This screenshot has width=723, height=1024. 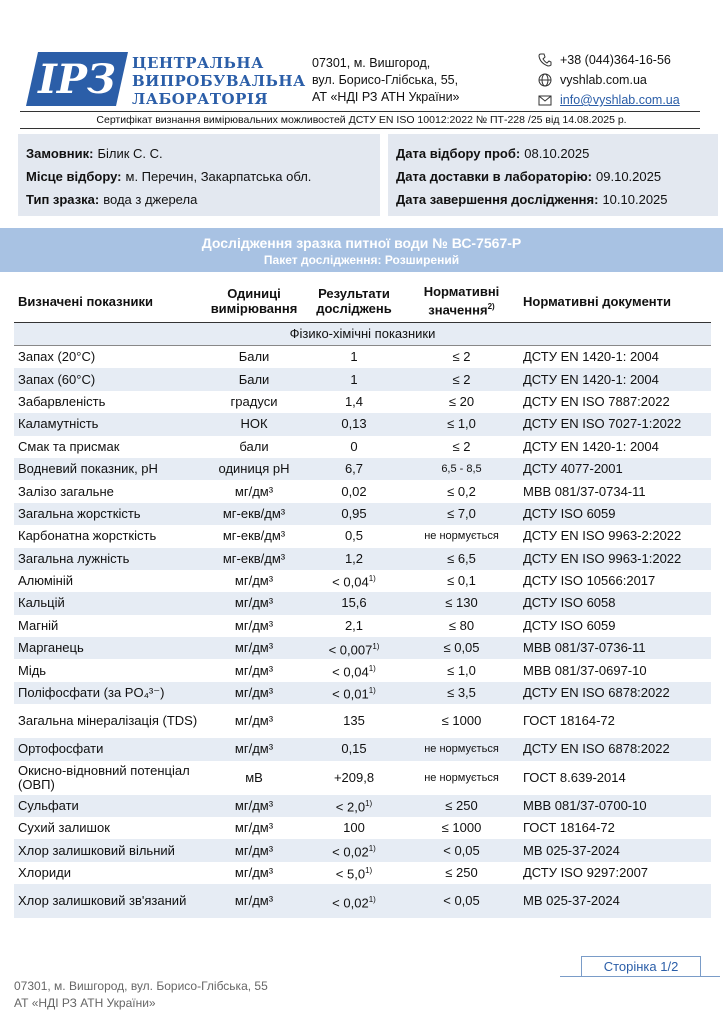 I want to click on info-label: Дата відбору проб:, so click(x=458, y=153).